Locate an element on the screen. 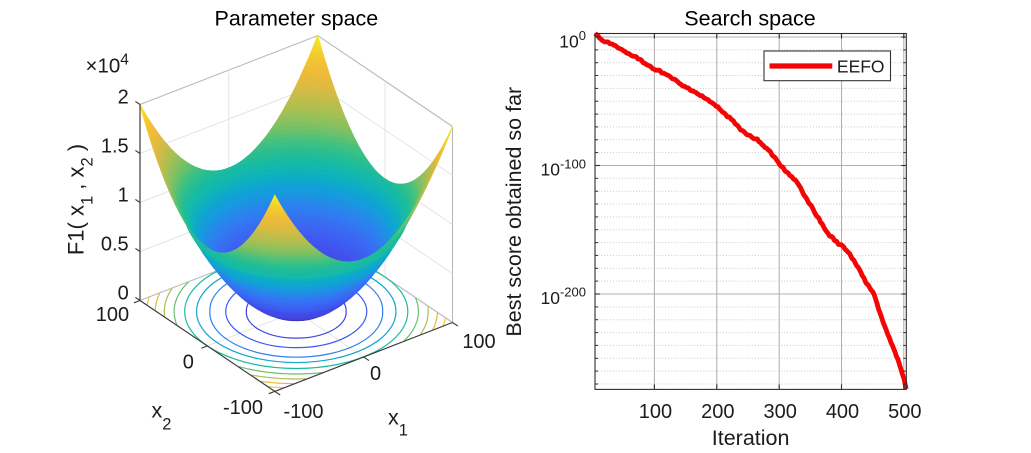 This screenshot has width=1031, height=453. svg-text: 1.5 is located at coordinates (115, 147).